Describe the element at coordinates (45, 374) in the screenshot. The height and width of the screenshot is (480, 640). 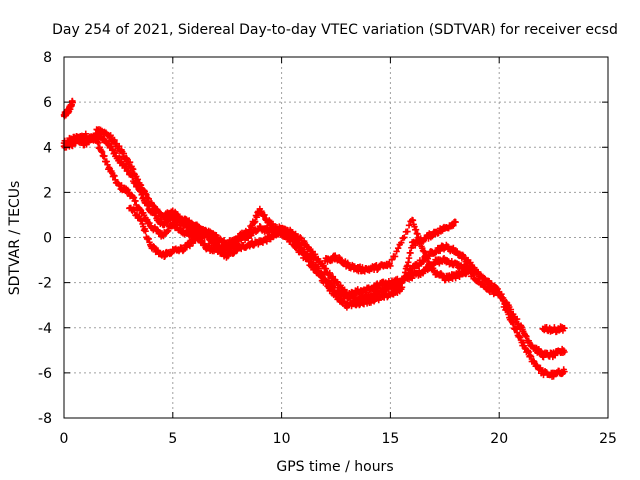
I see `y-tick-label: -6` at that location.